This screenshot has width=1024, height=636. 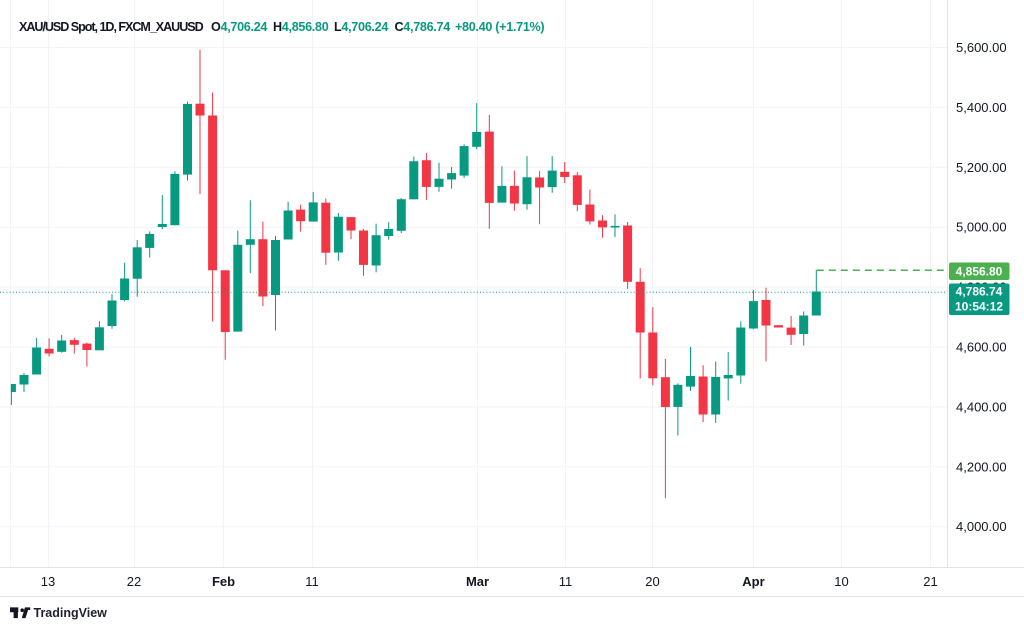 I want to click on svg-text: 21, so click(x=930, y=581).